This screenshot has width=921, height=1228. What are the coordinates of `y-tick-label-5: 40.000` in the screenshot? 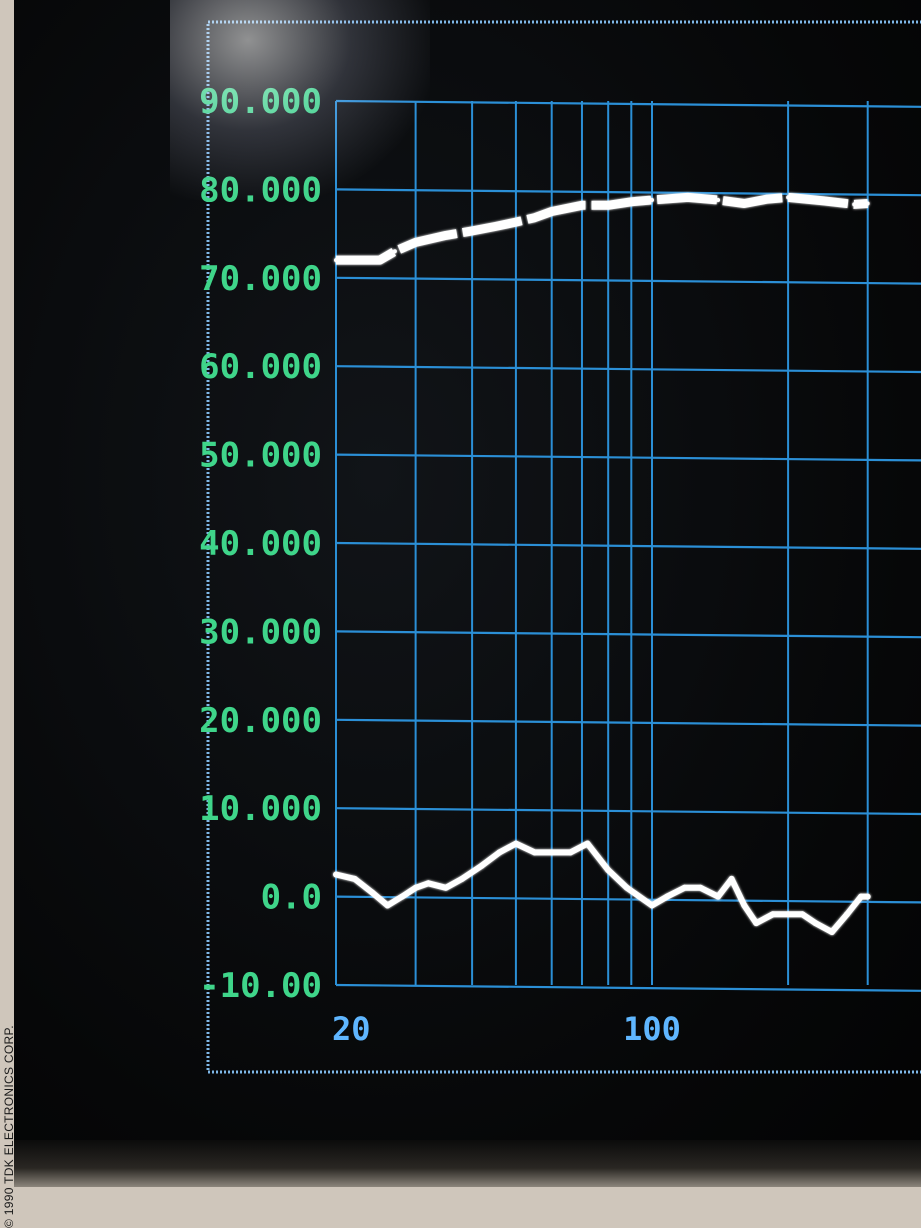 It's located at (260, 544).